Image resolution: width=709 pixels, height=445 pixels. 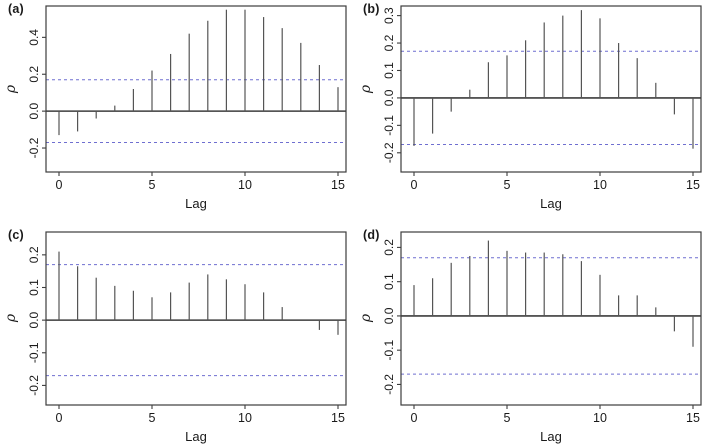 I want to click on y-tick-label: 0.3, so click(x=389, y=15).